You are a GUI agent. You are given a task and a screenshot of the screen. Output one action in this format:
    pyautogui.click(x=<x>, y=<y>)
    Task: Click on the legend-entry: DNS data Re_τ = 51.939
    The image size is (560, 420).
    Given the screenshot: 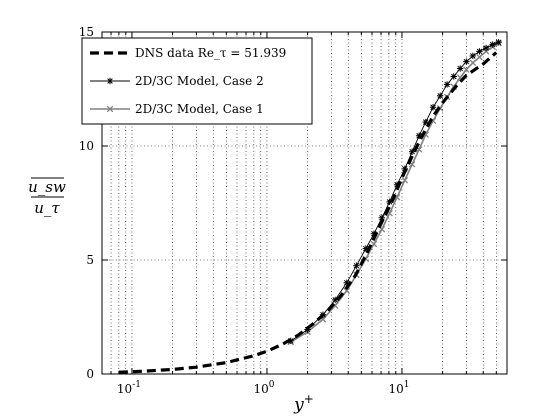 What is the action you would take?
    pyautogui.click(x=188, y=53)
    